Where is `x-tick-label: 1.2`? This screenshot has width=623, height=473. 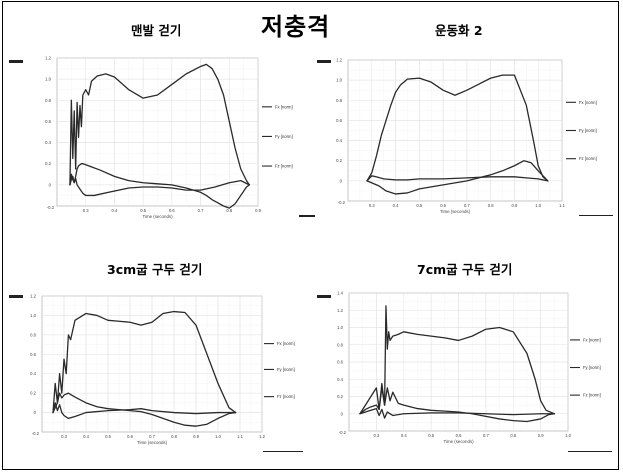
x-tick-label: 1.2 is located at coordinates (262, 436).